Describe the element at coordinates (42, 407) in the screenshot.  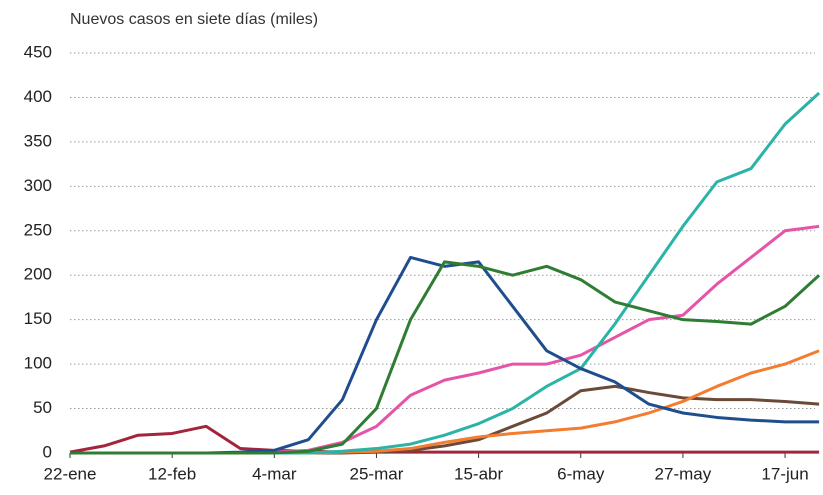
I see `y-tick-label: 50` at that location.